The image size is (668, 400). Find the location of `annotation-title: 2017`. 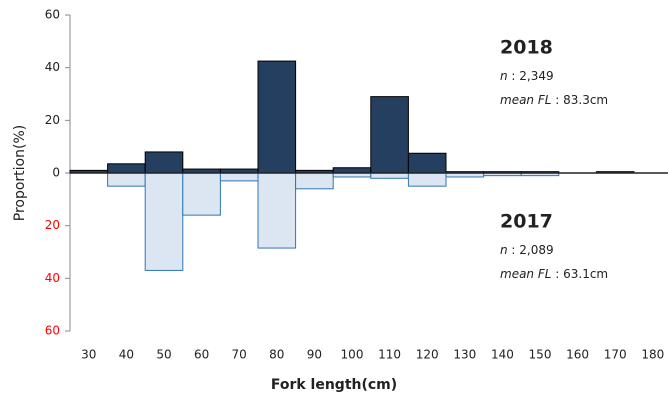

annotation-title: 2017 is located at coordinates (526, 222).